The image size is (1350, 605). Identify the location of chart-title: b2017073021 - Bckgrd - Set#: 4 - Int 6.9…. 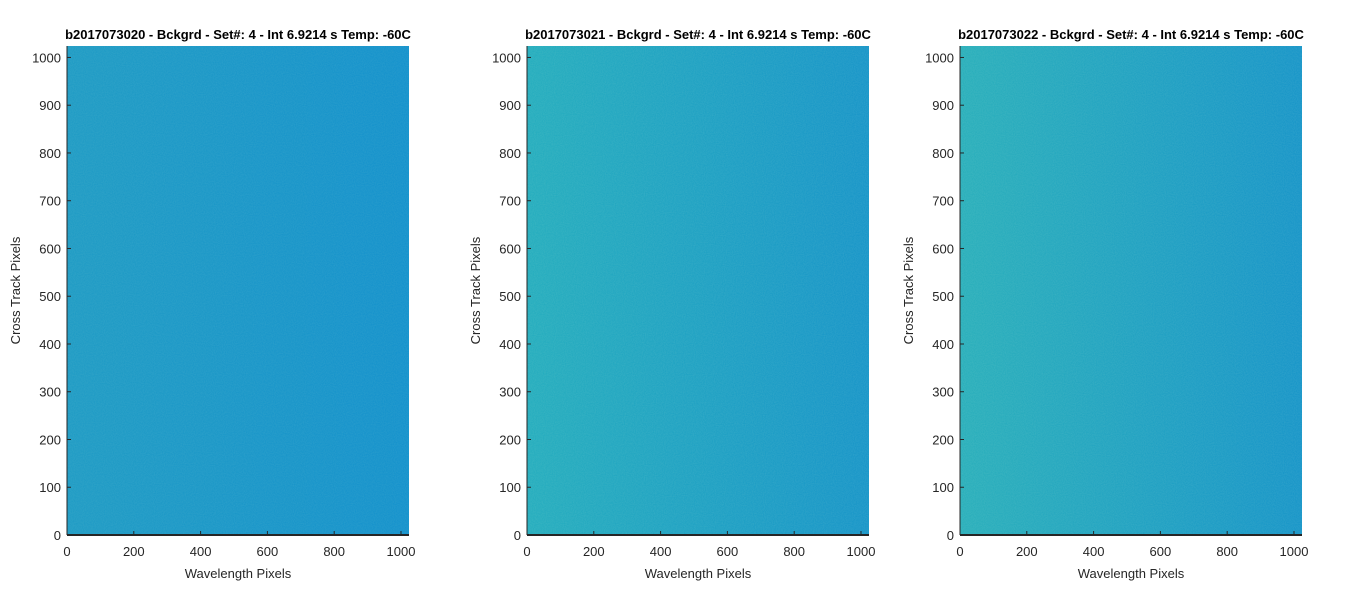
(698, 34).